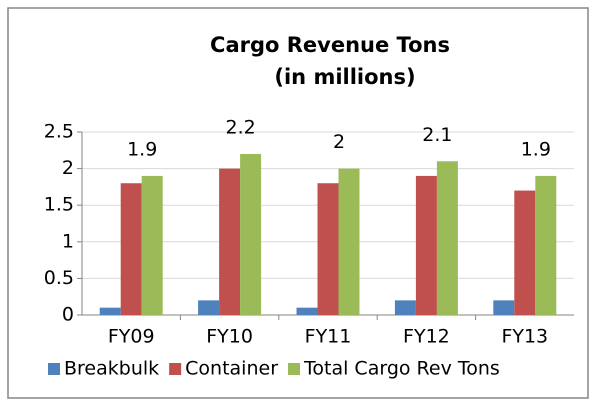 The height and width of the screenshot is (404, 594). I want to click on data-label: 2, so click(339, 142).